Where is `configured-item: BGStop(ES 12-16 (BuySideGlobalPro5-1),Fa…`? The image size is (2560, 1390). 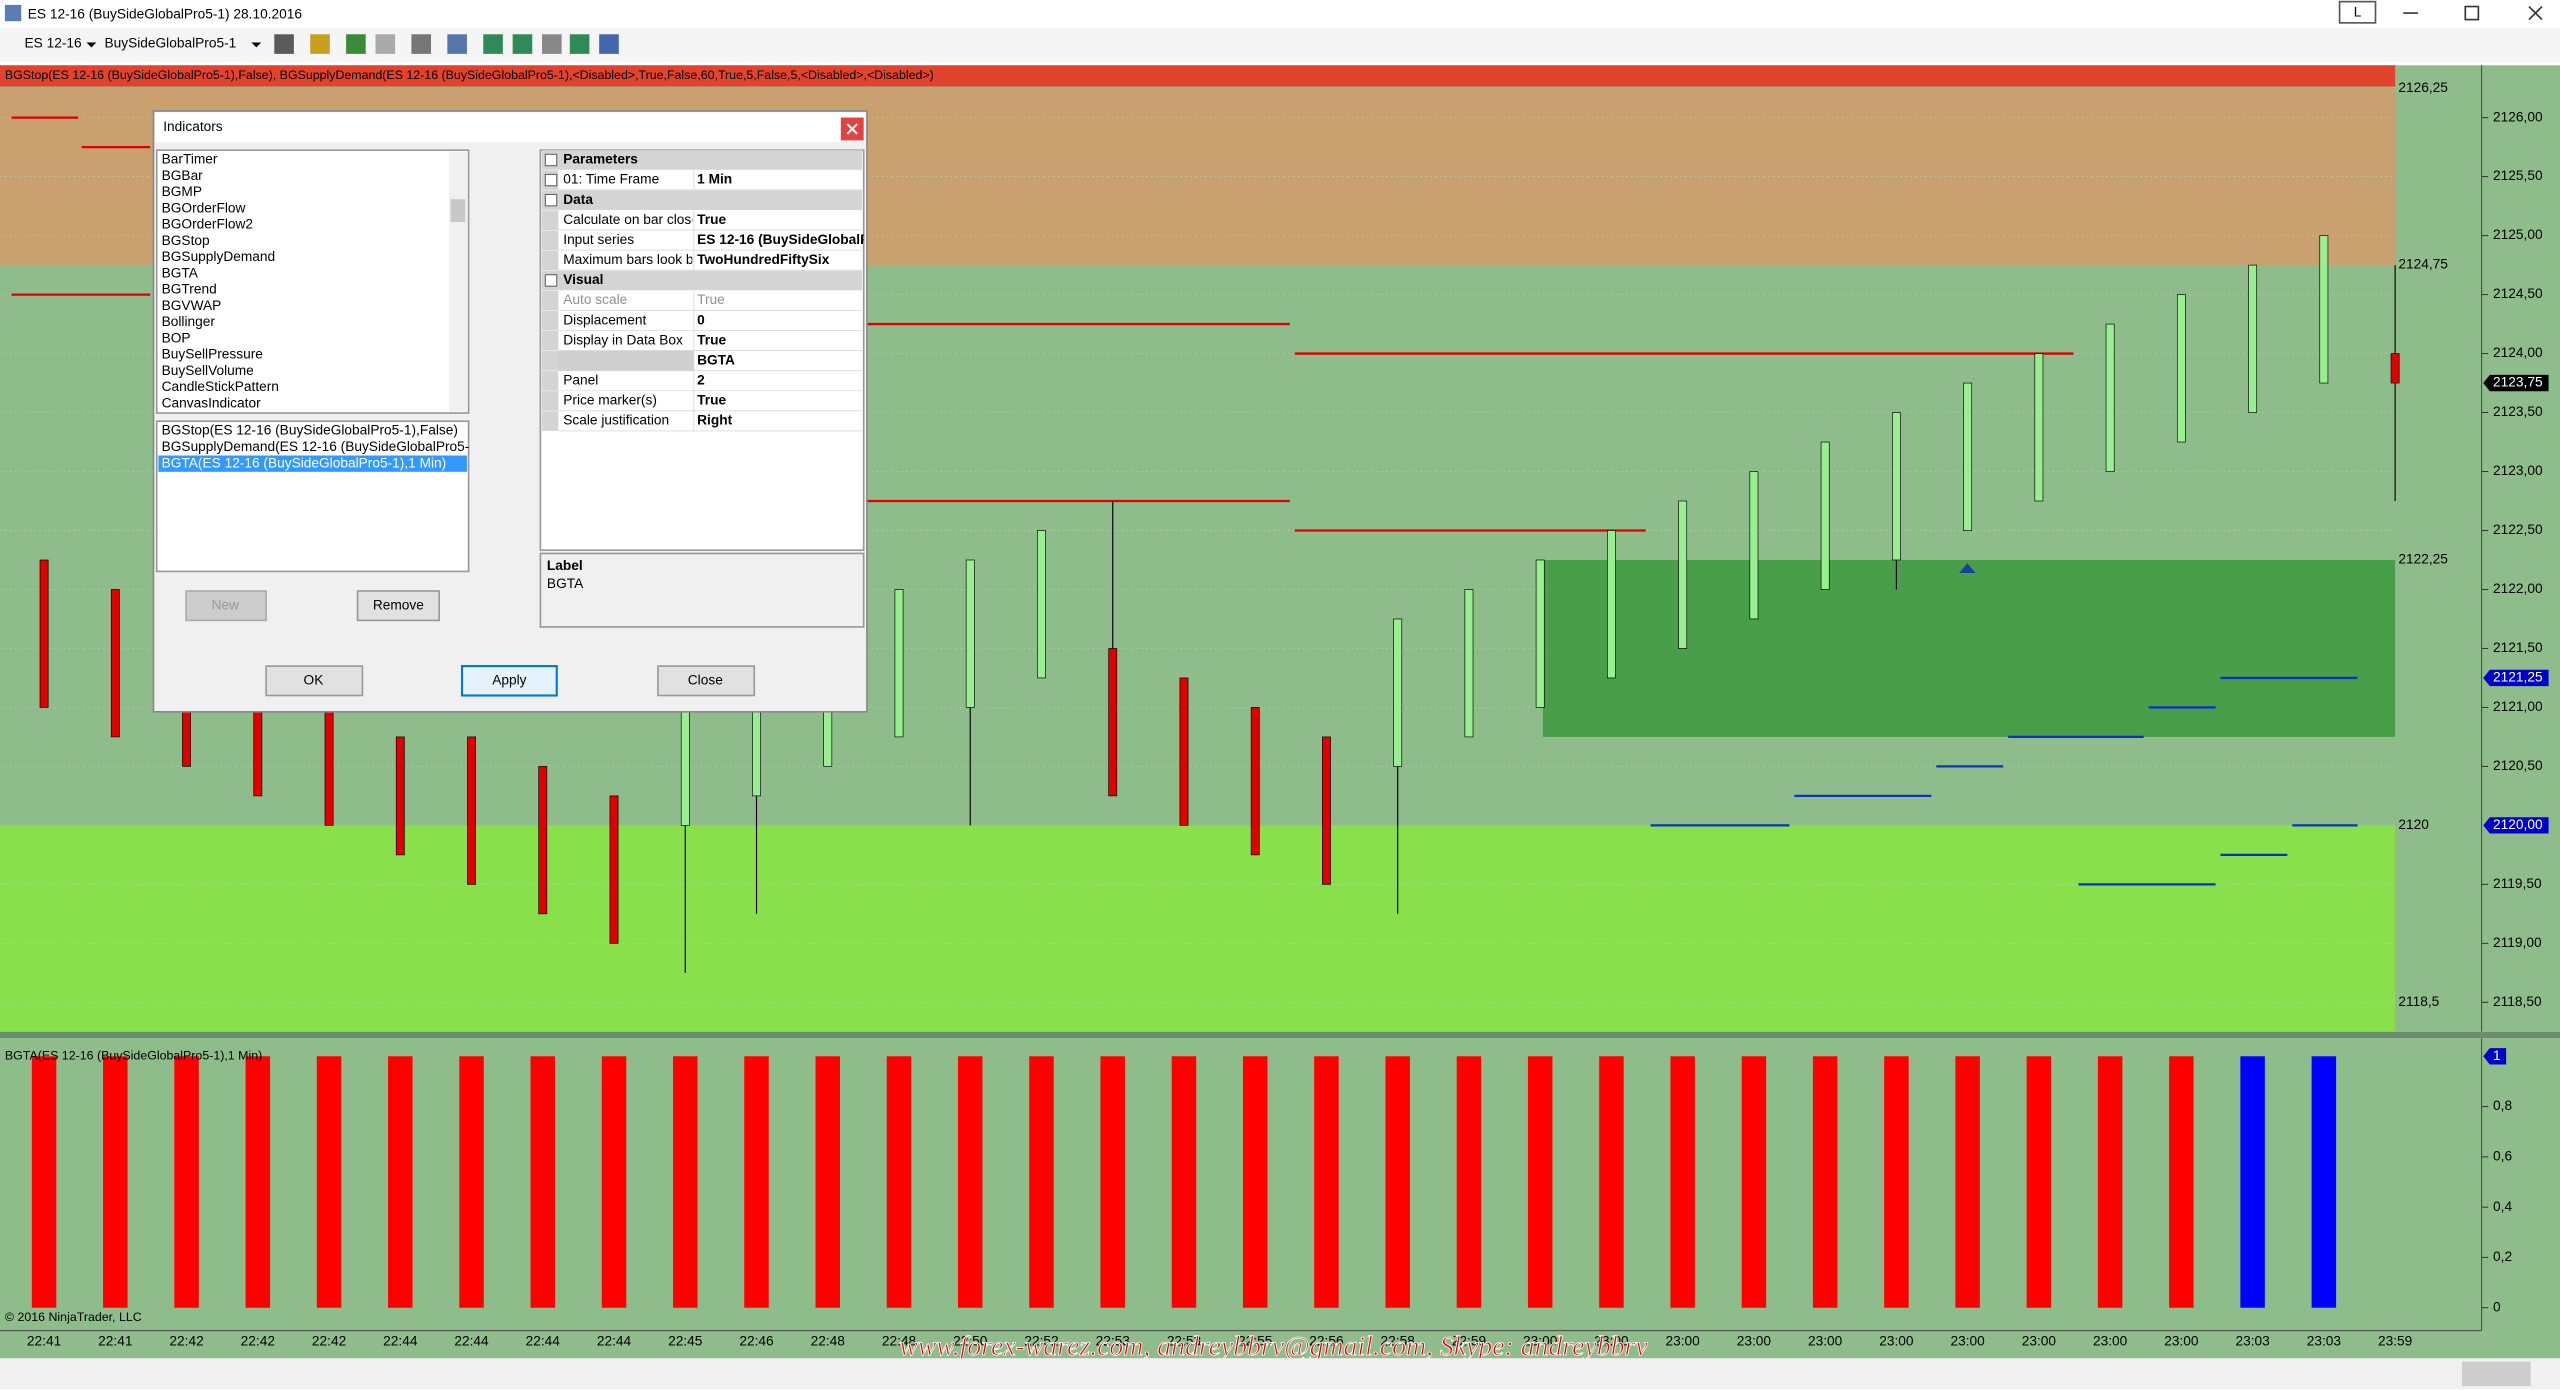
configured-item: BGStop(ES 12-16 (BuySideGlobalPro5-1),Fa… is located at coordinates (310, 430).